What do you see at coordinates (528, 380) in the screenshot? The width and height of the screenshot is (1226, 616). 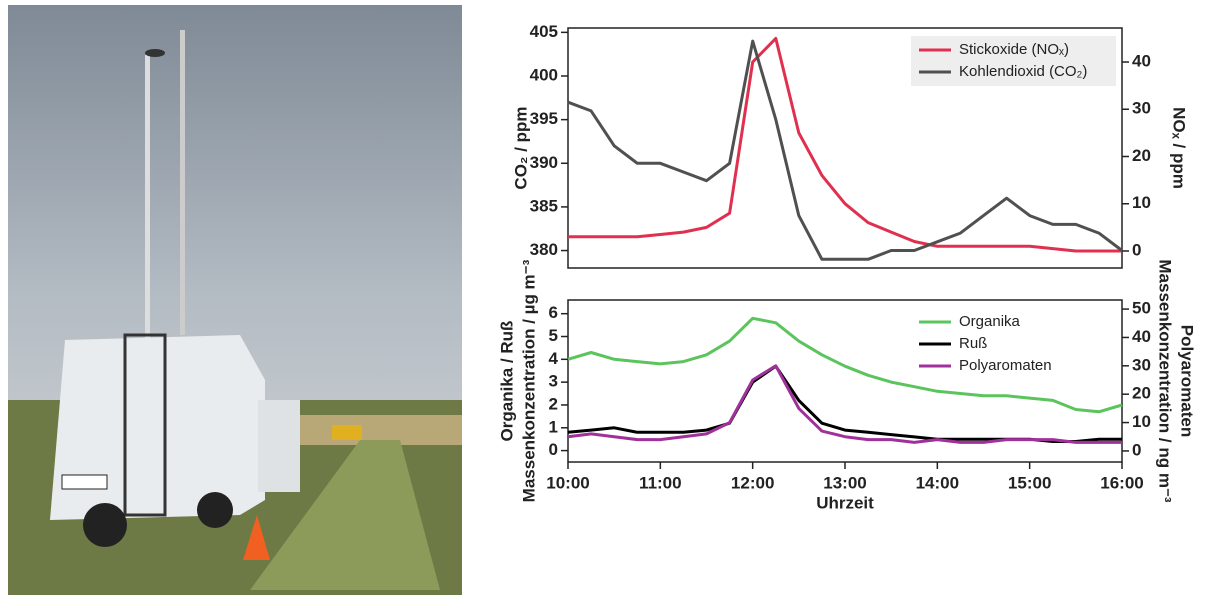 I see `y-axis-label: Massenkonzentration / µg m⁻³` at bounding box center [528, 380].